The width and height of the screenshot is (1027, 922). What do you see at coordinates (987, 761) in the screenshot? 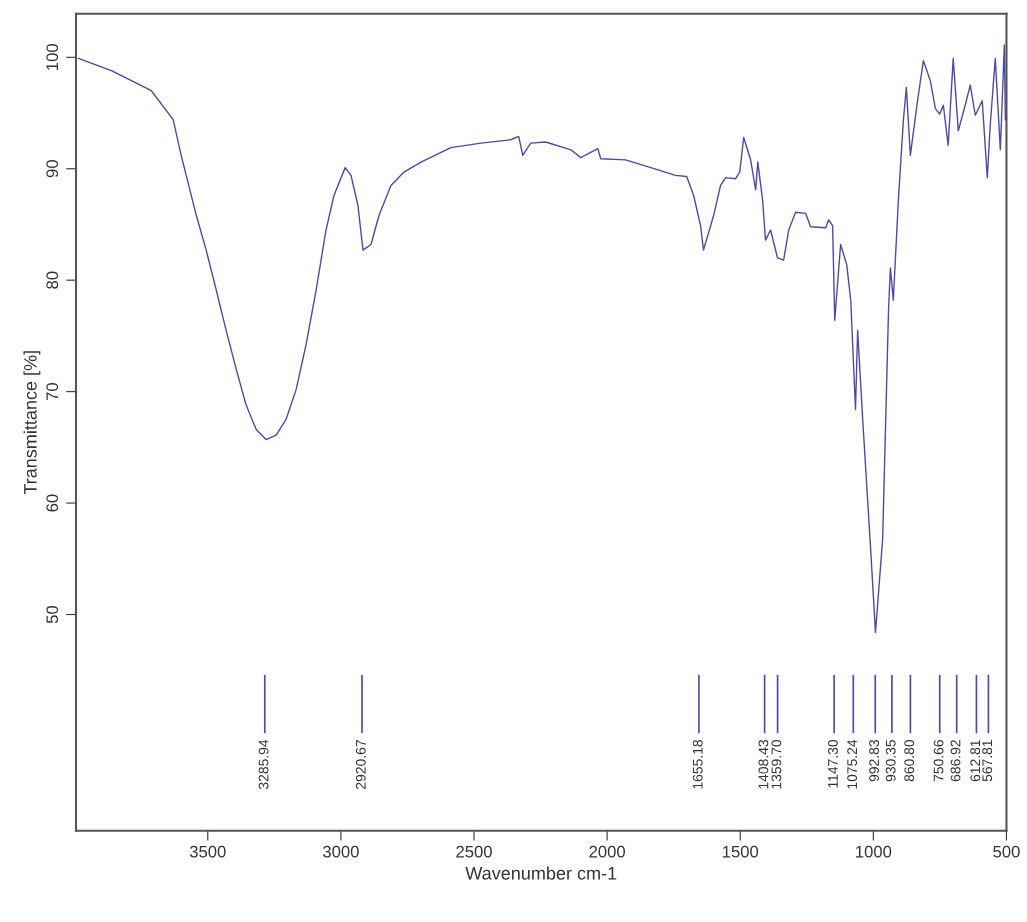
I see `annotation: 567.81` at bounding box center [987, 761].